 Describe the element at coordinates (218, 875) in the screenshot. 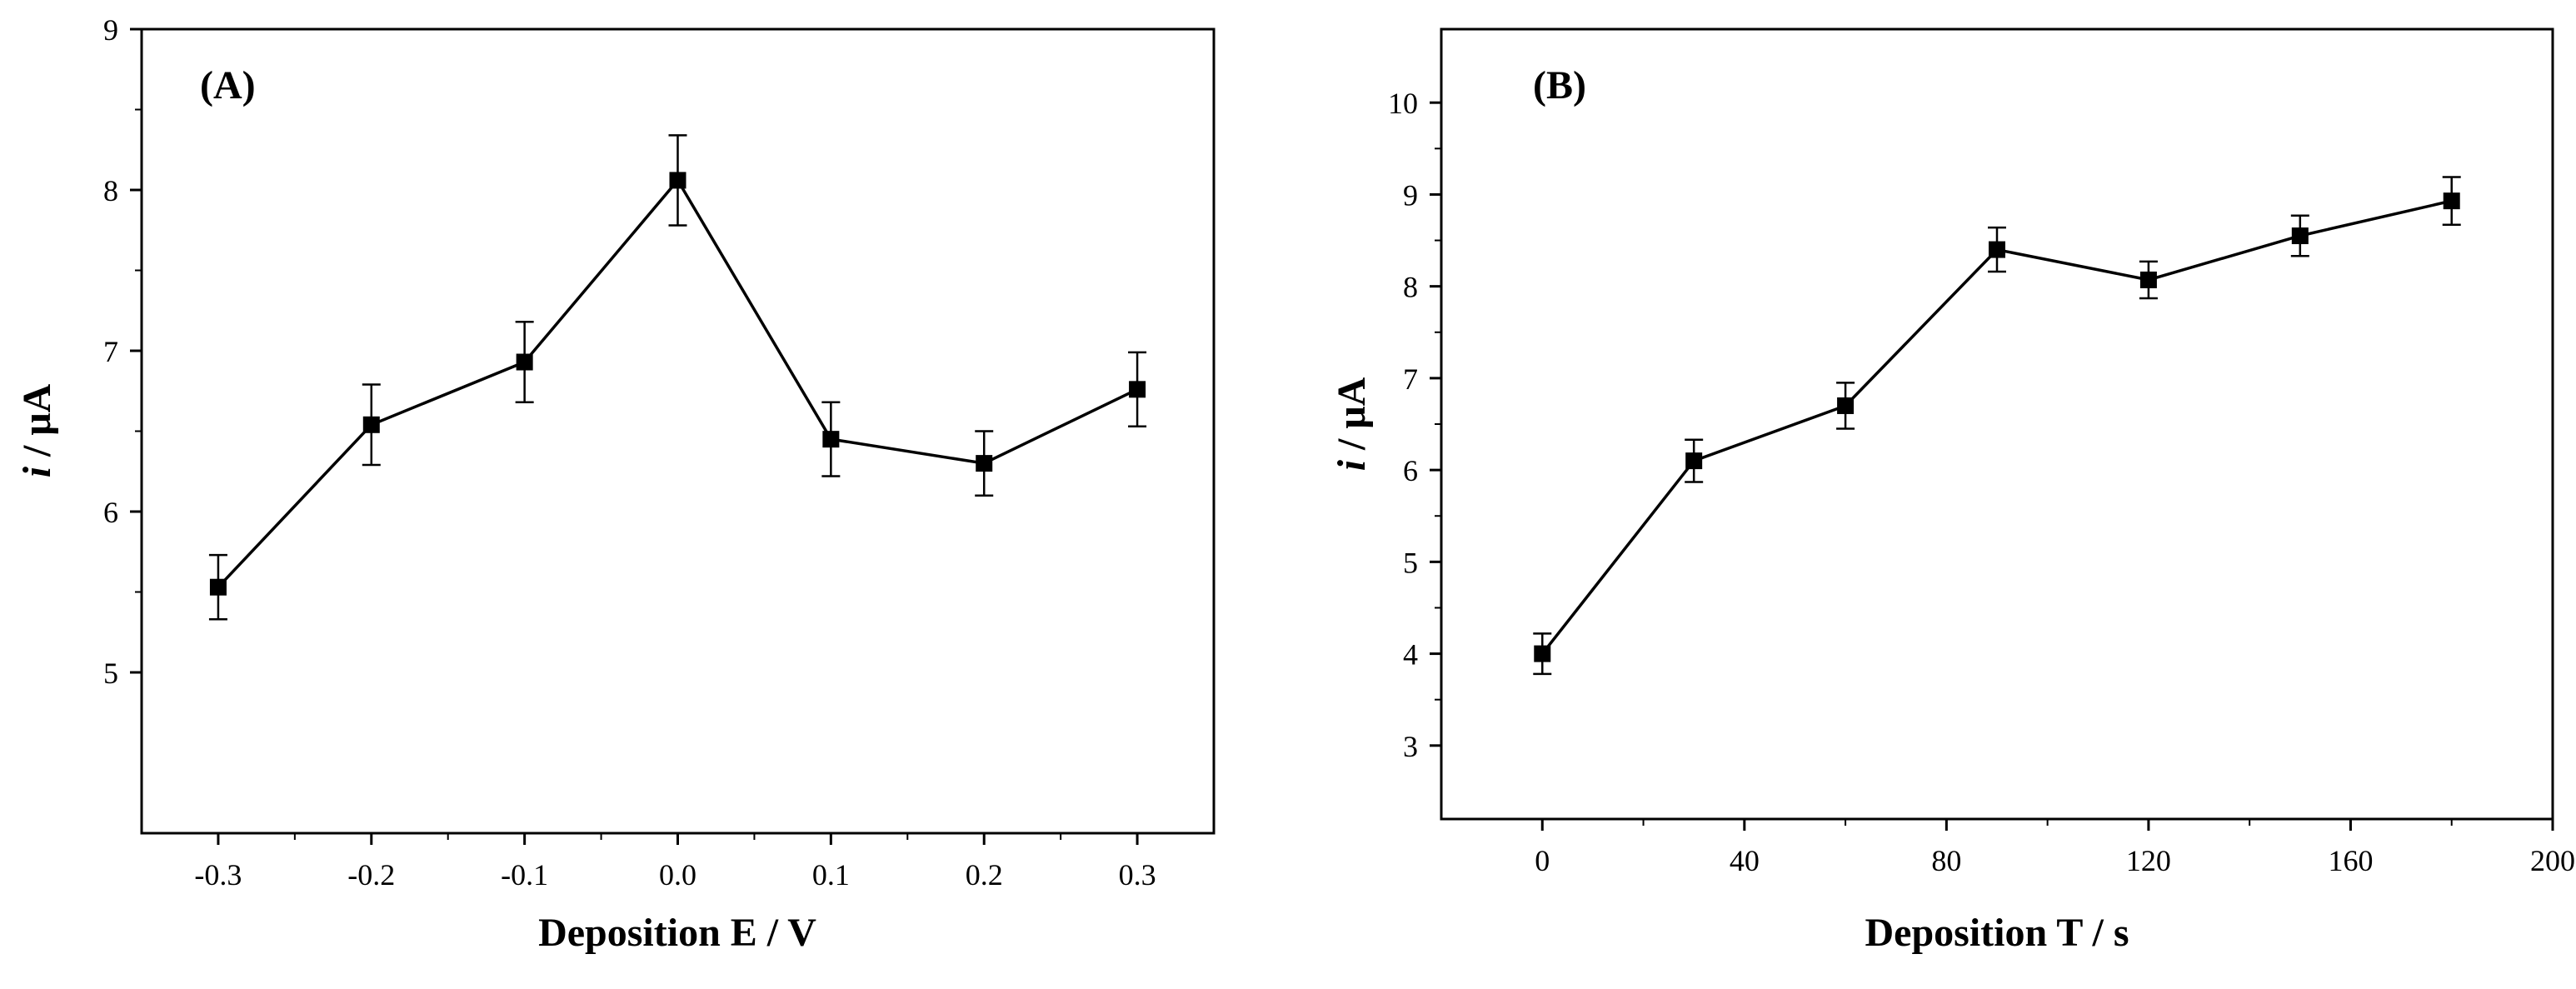

I see `x-tick-label: -0.3` at that location.